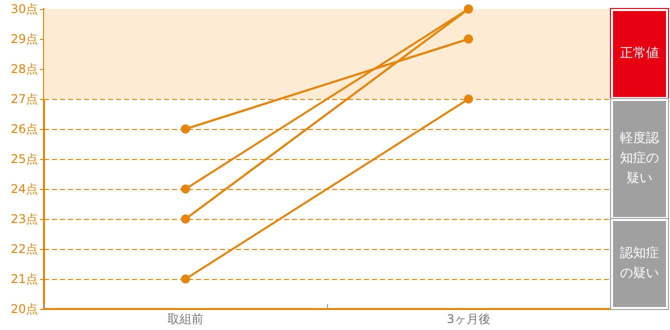 The width and height of the screenshot is (670, 330). I want to click on y-tick-label: 27点, so click(24, 99).